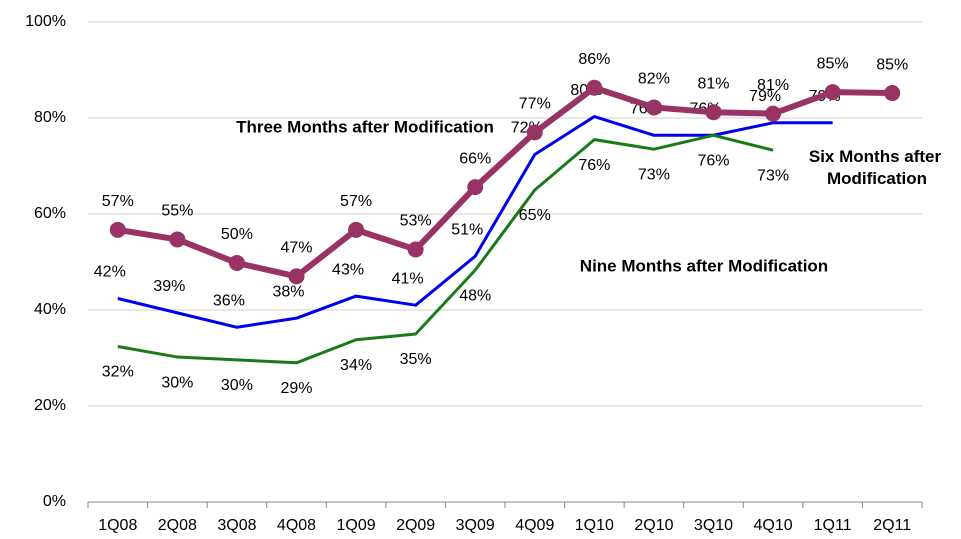 The image size is (961, 539). I want to click on x-tick-label: 4Q08, so click(296, 525).